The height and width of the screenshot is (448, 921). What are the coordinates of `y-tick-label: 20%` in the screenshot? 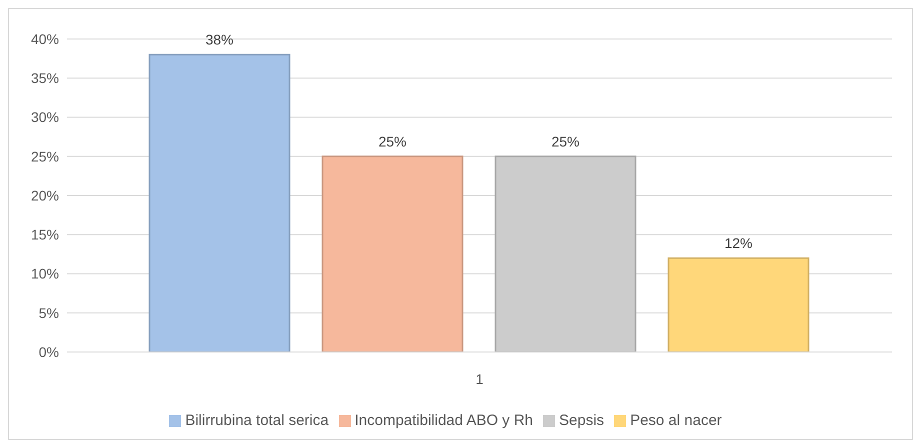 It's located at (44, 195).